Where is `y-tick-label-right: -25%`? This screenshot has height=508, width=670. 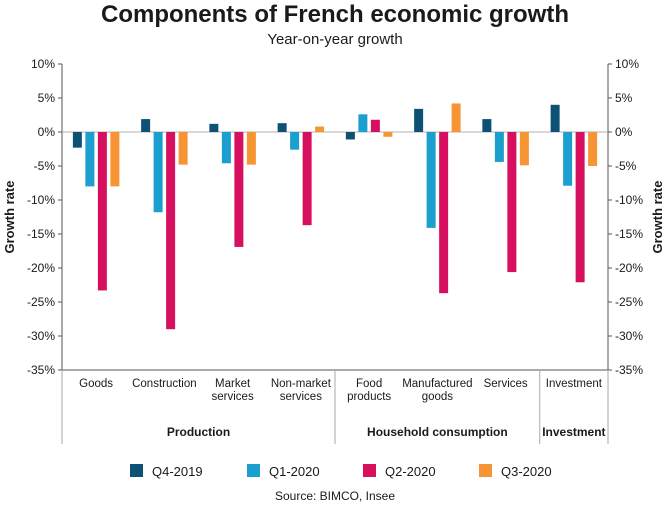 y-tick-label-right: -25% is located at coordinates (629, 302).